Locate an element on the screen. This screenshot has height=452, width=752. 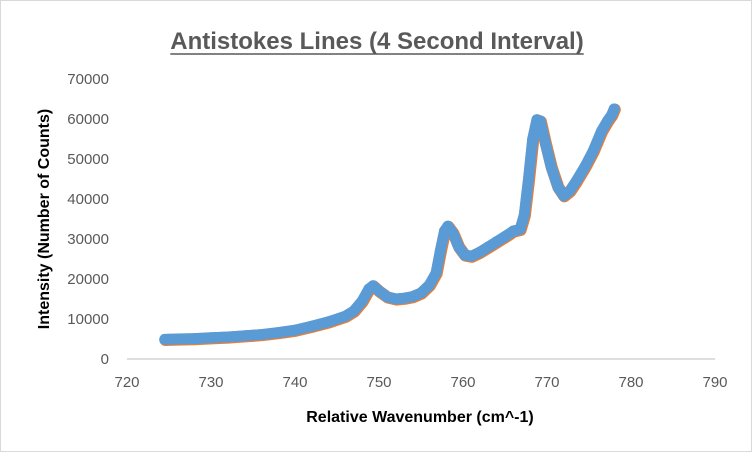
x-tick-label: 770 is located at coordinates (546, 382).